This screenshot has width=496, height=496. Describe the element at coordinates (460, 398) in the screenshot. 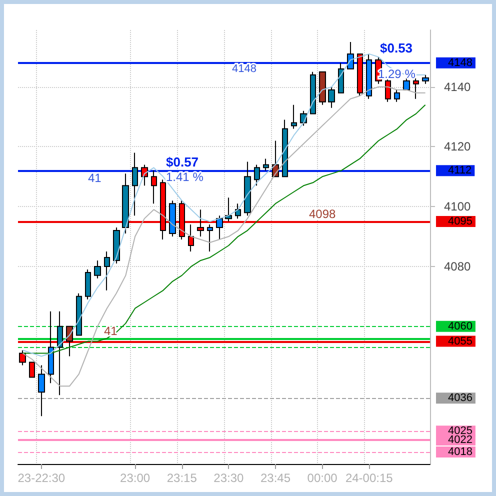

I see `ref-line-label: 4036` at that location.